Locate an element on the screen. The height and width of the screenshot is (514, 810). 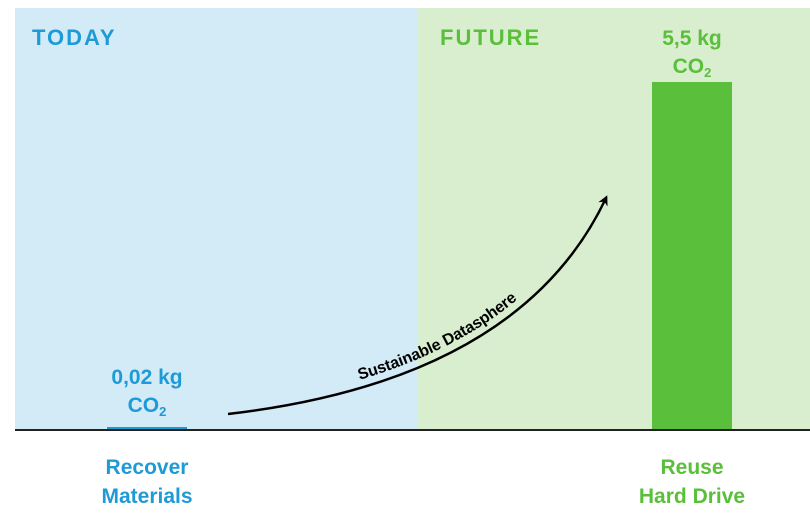
today-panel-label: TODAY is located at coordinates (74, 37).